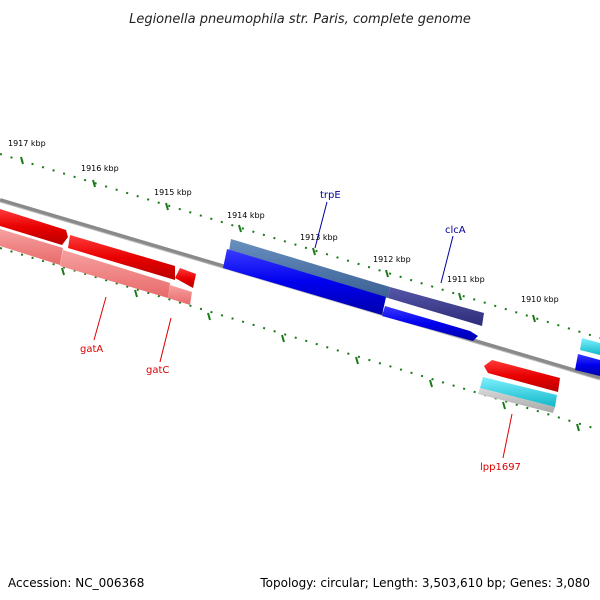  I want to click on tick-label: 1911 kbp, so click(466, 279).